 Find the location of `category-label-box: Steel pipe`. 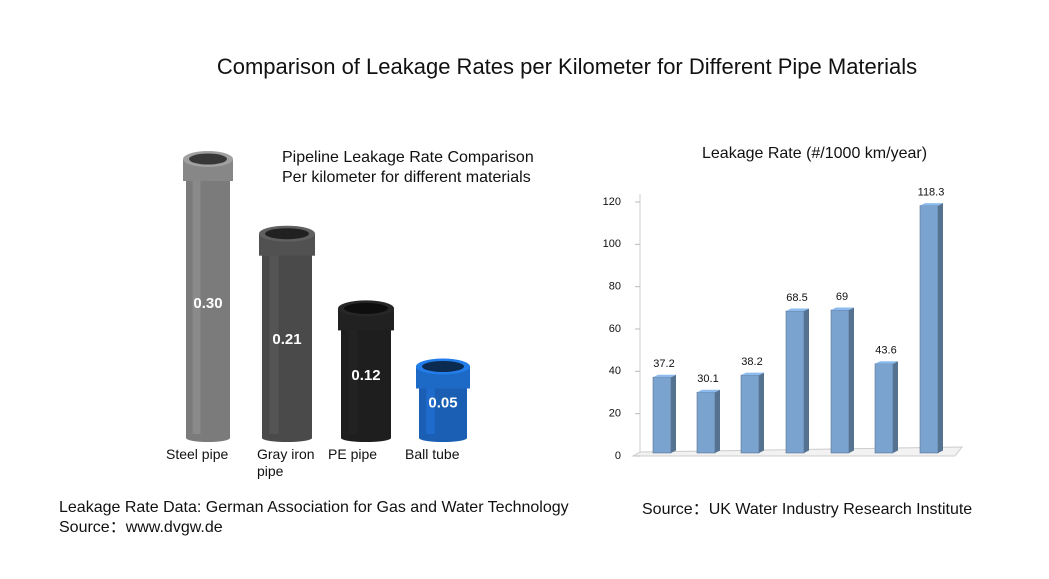

category-label-box: Steel pipe is located at coordinates (197, 454).